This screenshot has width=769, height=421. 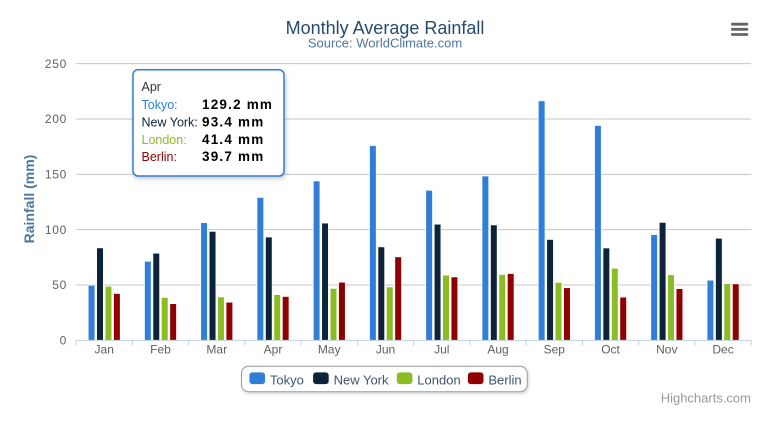 I want to click on svg-text: 39.7 mm, so click(x=233, y=156).